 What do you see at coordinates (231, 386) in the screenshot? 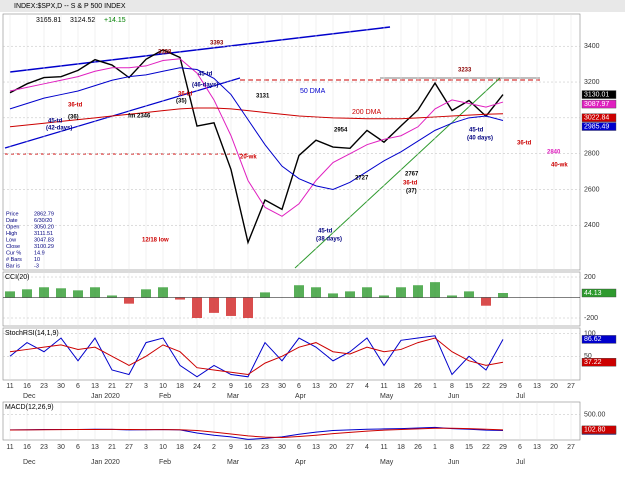
I see `x-tick-label: 9` at bounding box center [231, 386].